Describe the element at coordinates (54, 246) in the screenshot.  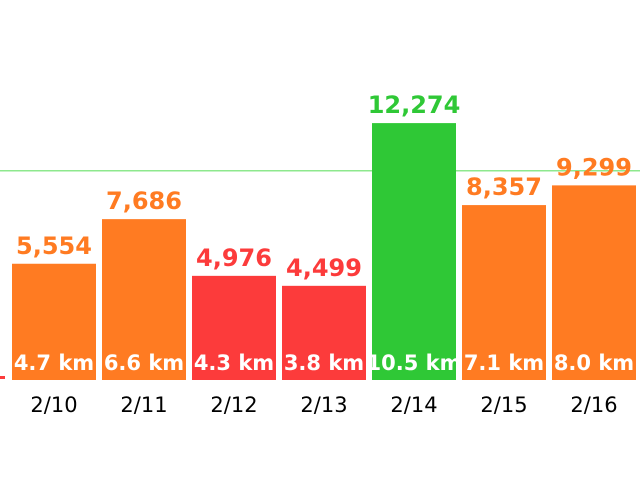
I see `steps-value-label: 5,554` at that location.